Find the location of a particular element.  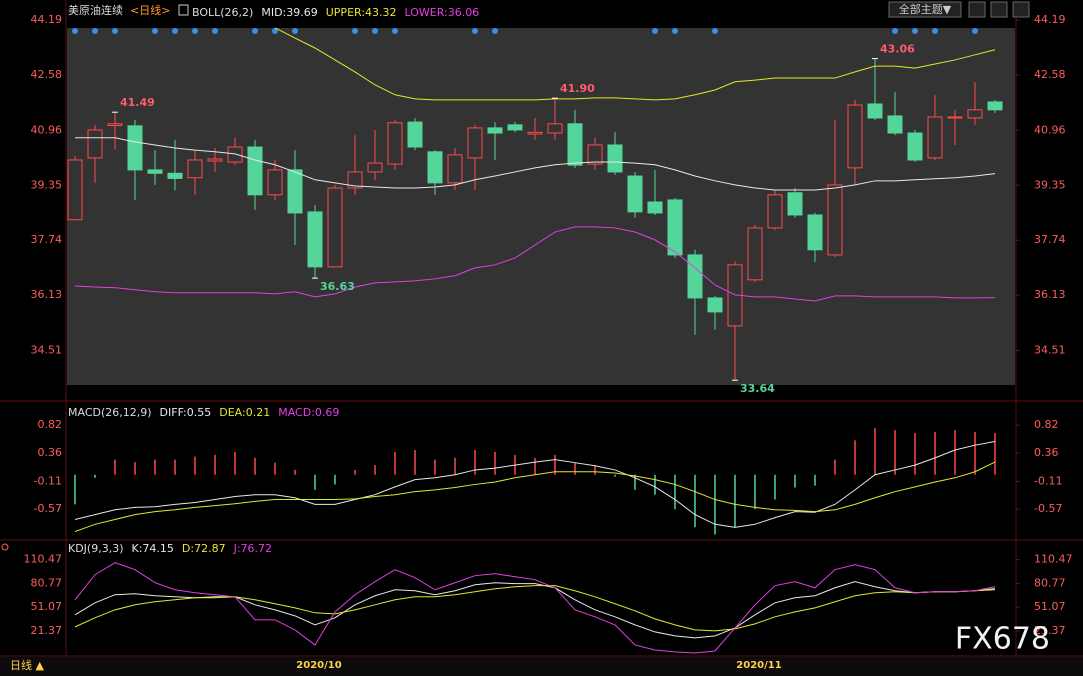

footer-bar is located at coordinates (541, 666).